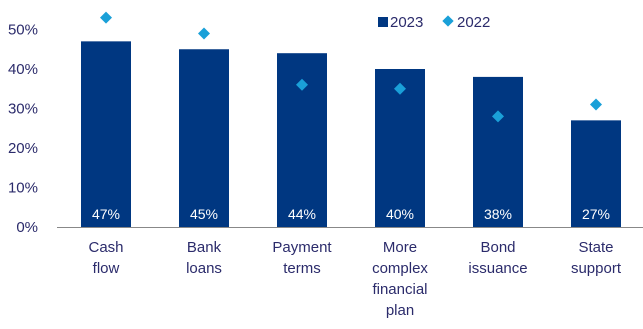 The width and height of the screenshot is (643, 329). I want to click on y-tick-label: 20%, so click(23, 148).